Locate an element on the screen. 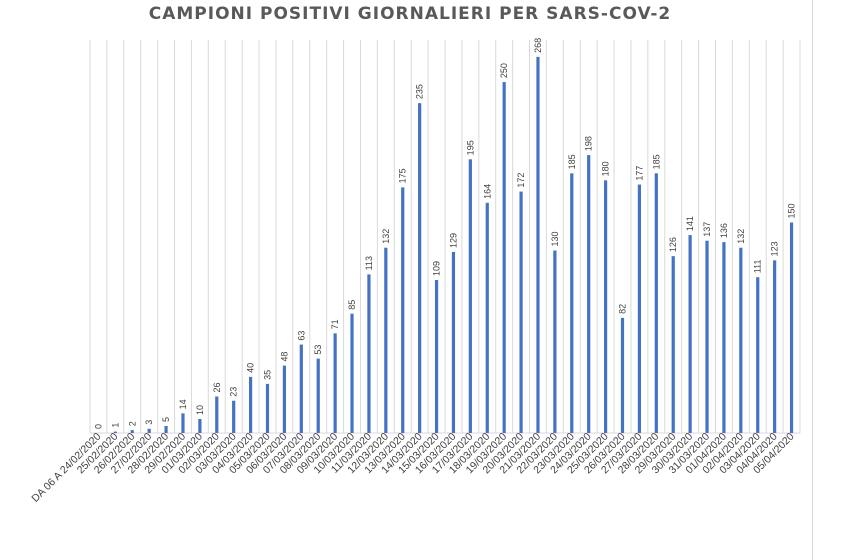  data-label: 2 is located at coordinates (132, 423).